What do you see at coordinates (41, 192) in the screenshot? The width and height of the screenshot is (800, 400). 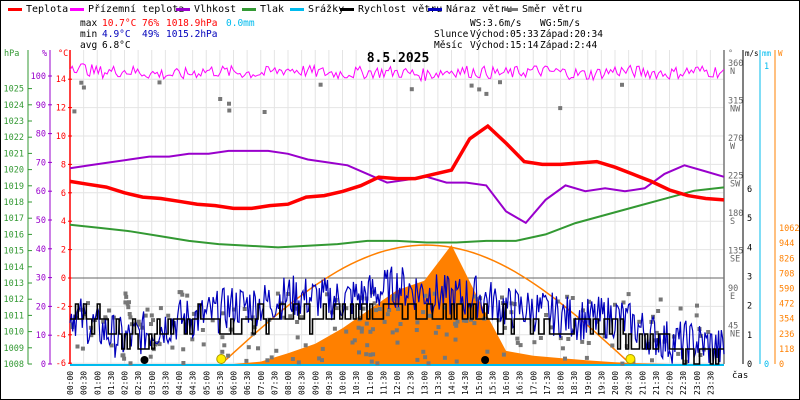 I see `humidity-tick: 60` at bounding box center [41, 192].